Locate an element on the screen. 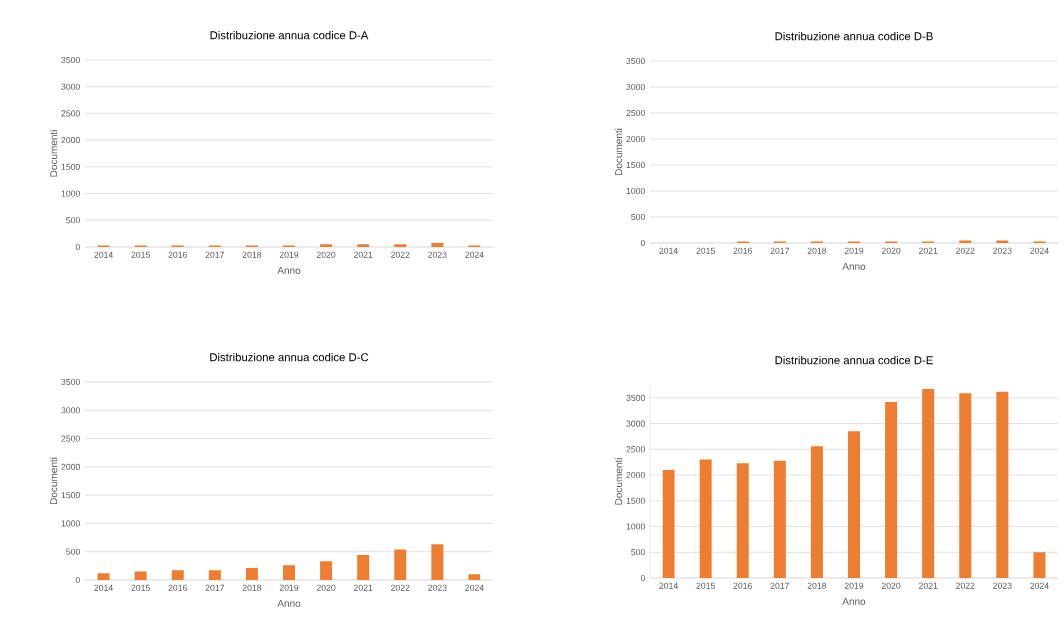 The width and height of the screenshot is (1064, 635). chart-title: Distribuzione annua codice D-C is located at coordinates (289, 357).